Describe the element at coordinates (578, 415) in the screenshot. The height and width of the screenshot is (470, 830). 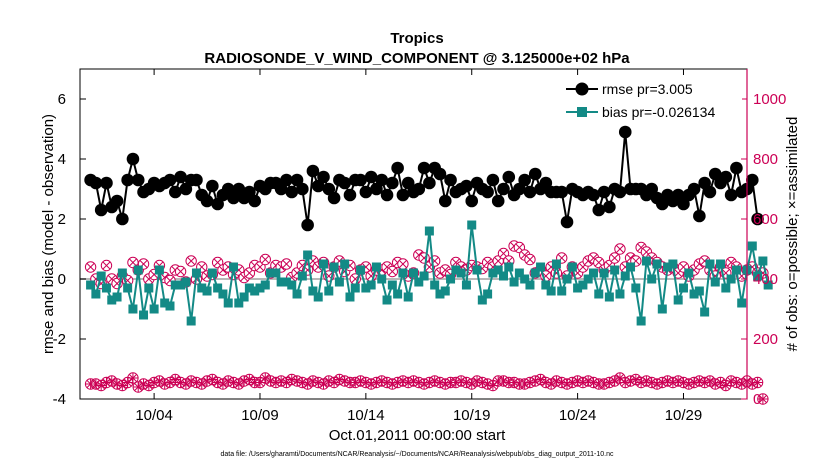
I see `x-tick-label: 10/24` at that location.